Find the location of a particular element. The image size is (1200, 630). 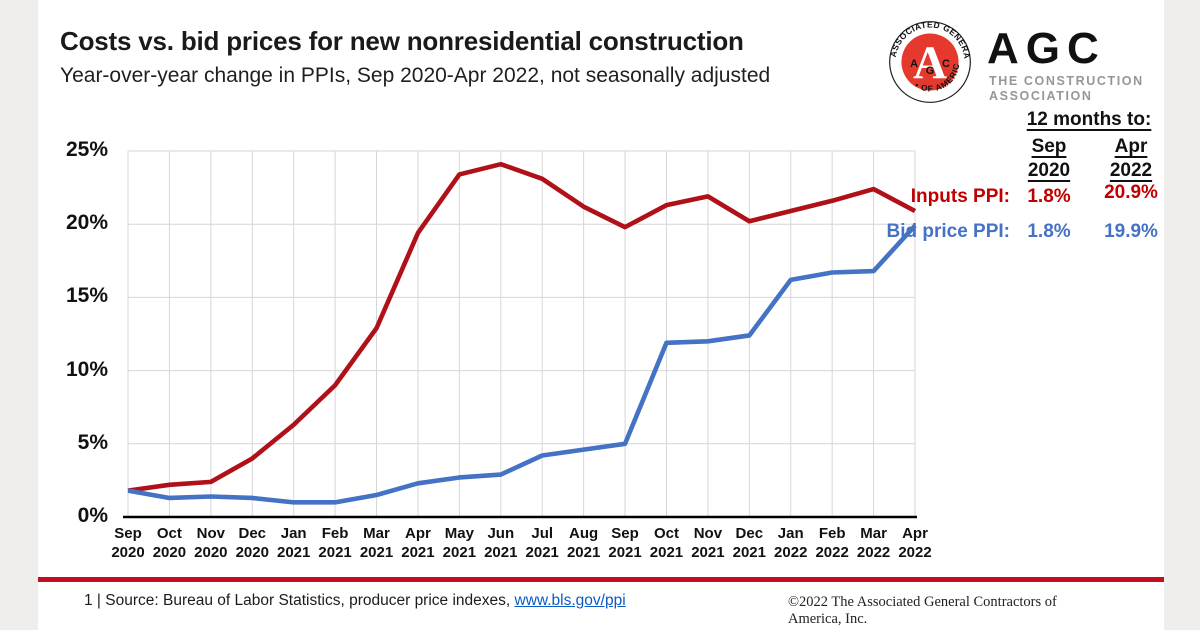

x-tick-line: Jul is located at coordinates (542, 533).